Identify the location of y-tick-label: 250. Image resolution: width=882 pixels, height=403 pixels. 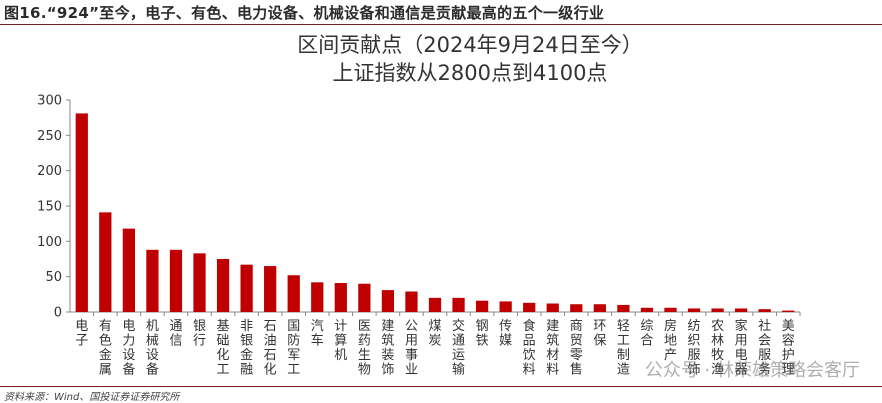
(49, 136).